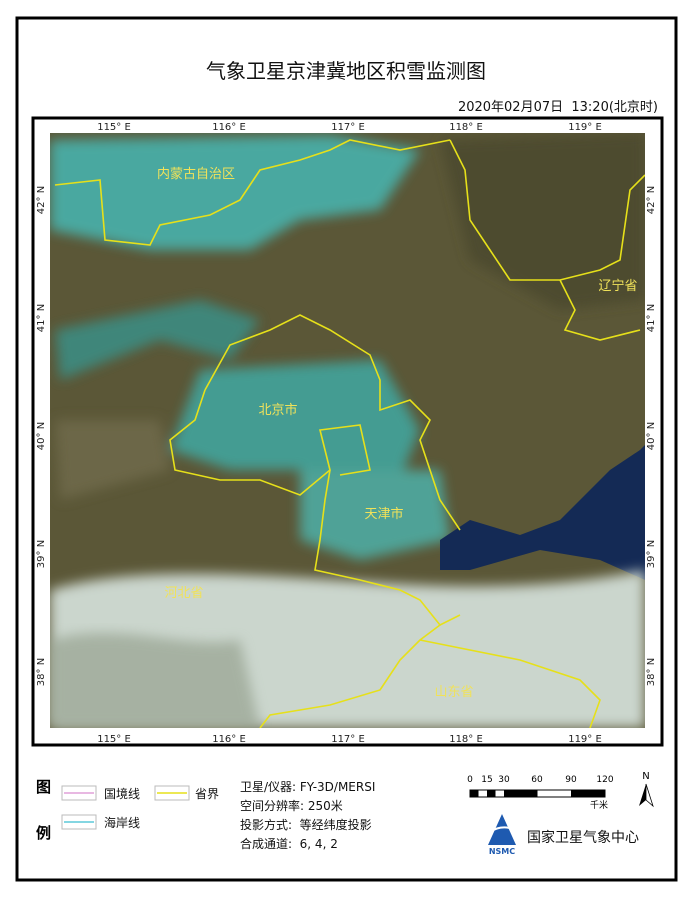 The width and height of the screenshot is (693, 904). Describe the element at coordinates (43, 787) in the screenshot. I see `legend-heading: 图` at that location.